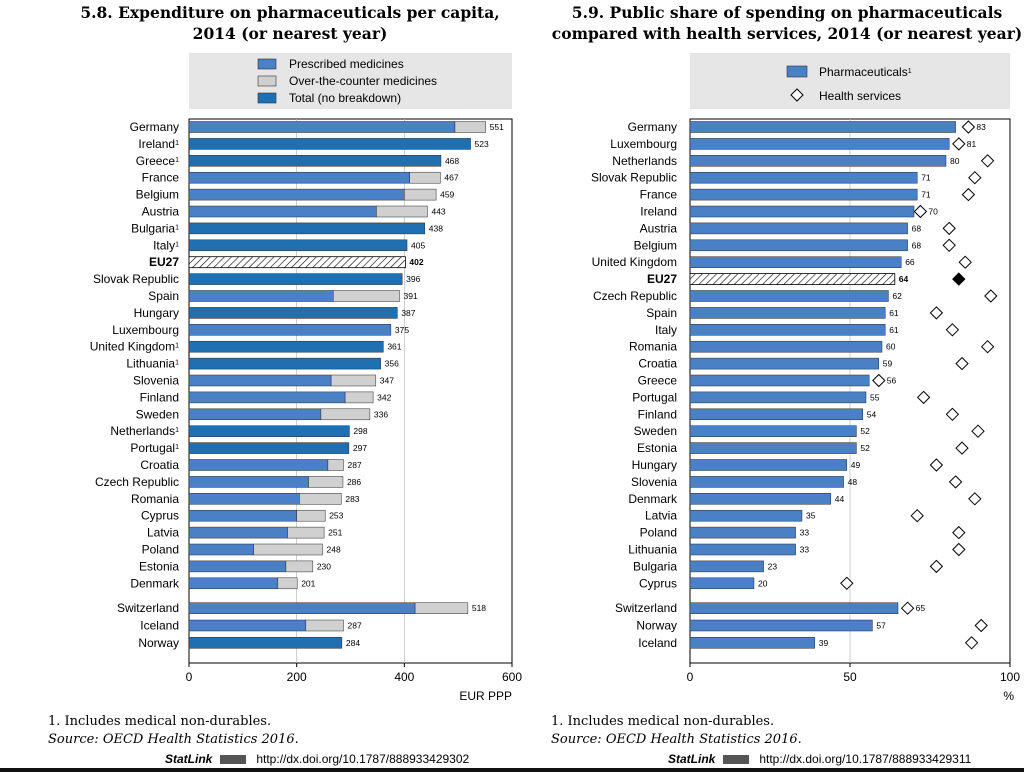  Describe the element at coordinates (345, 98) in the screenshot. I see `legend-left-label-2: Total (no breakdown)` at that location.